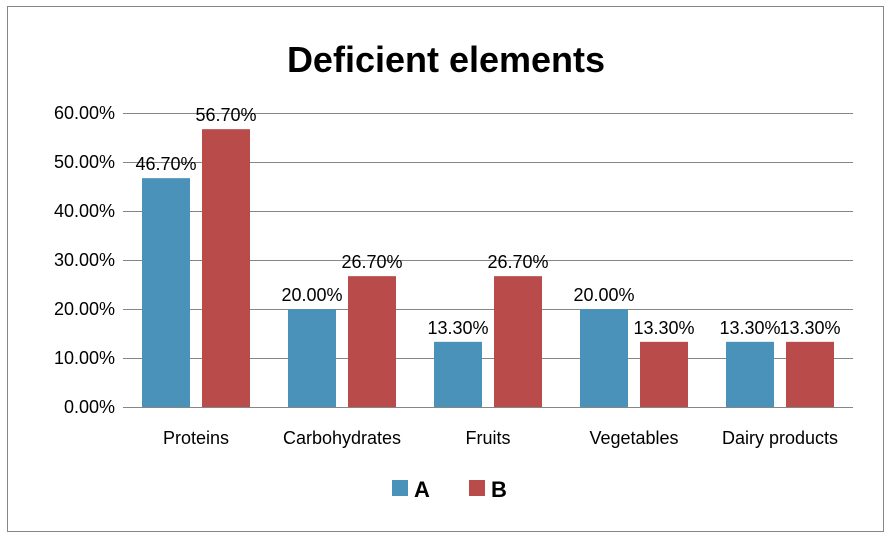 The image size is (893, 542). I want to click on data-label: 56.70%, so click(225, 115).